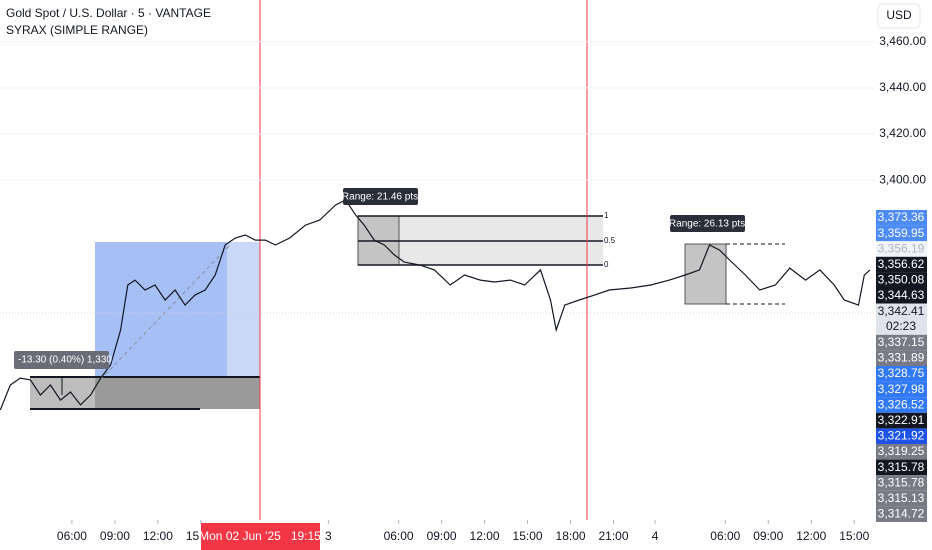 This screenshot has height=550, width=932. What do you see at coordinates (328, 536) in the screenshot?
I see `x-tick-label: 3` at bounding box center [328, 536].